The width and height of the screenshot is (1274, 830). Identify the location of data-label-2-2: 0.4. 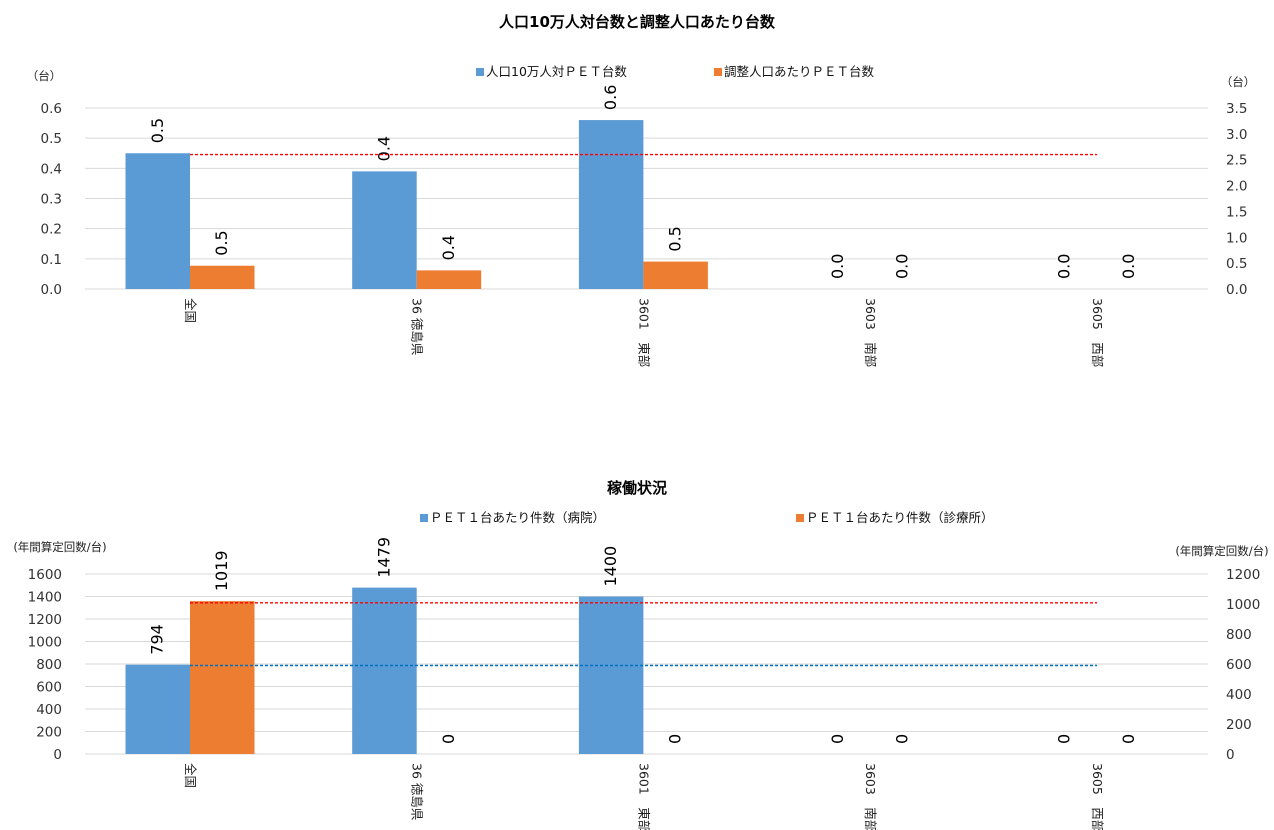
(448, 247).